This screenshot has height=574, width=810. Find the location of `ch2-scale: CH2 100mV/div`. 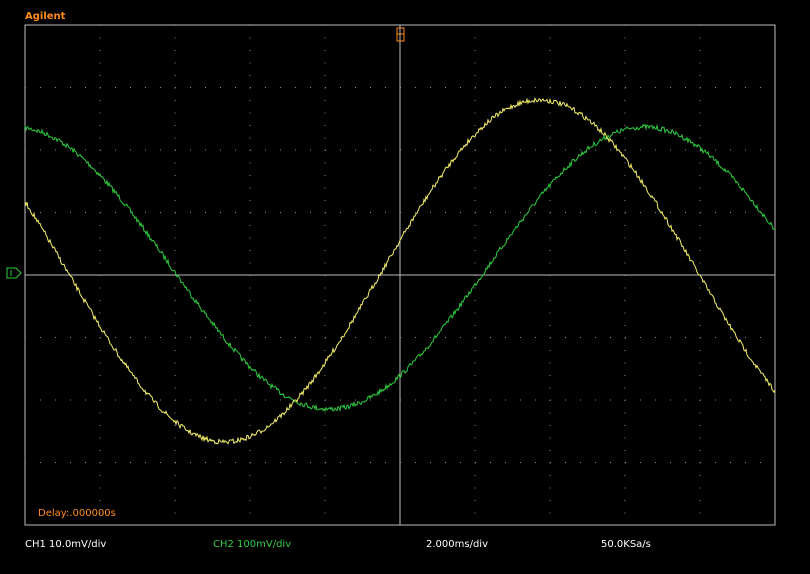

ch2-scale: CH2 100mV/div is located at coordinates (252, 544).